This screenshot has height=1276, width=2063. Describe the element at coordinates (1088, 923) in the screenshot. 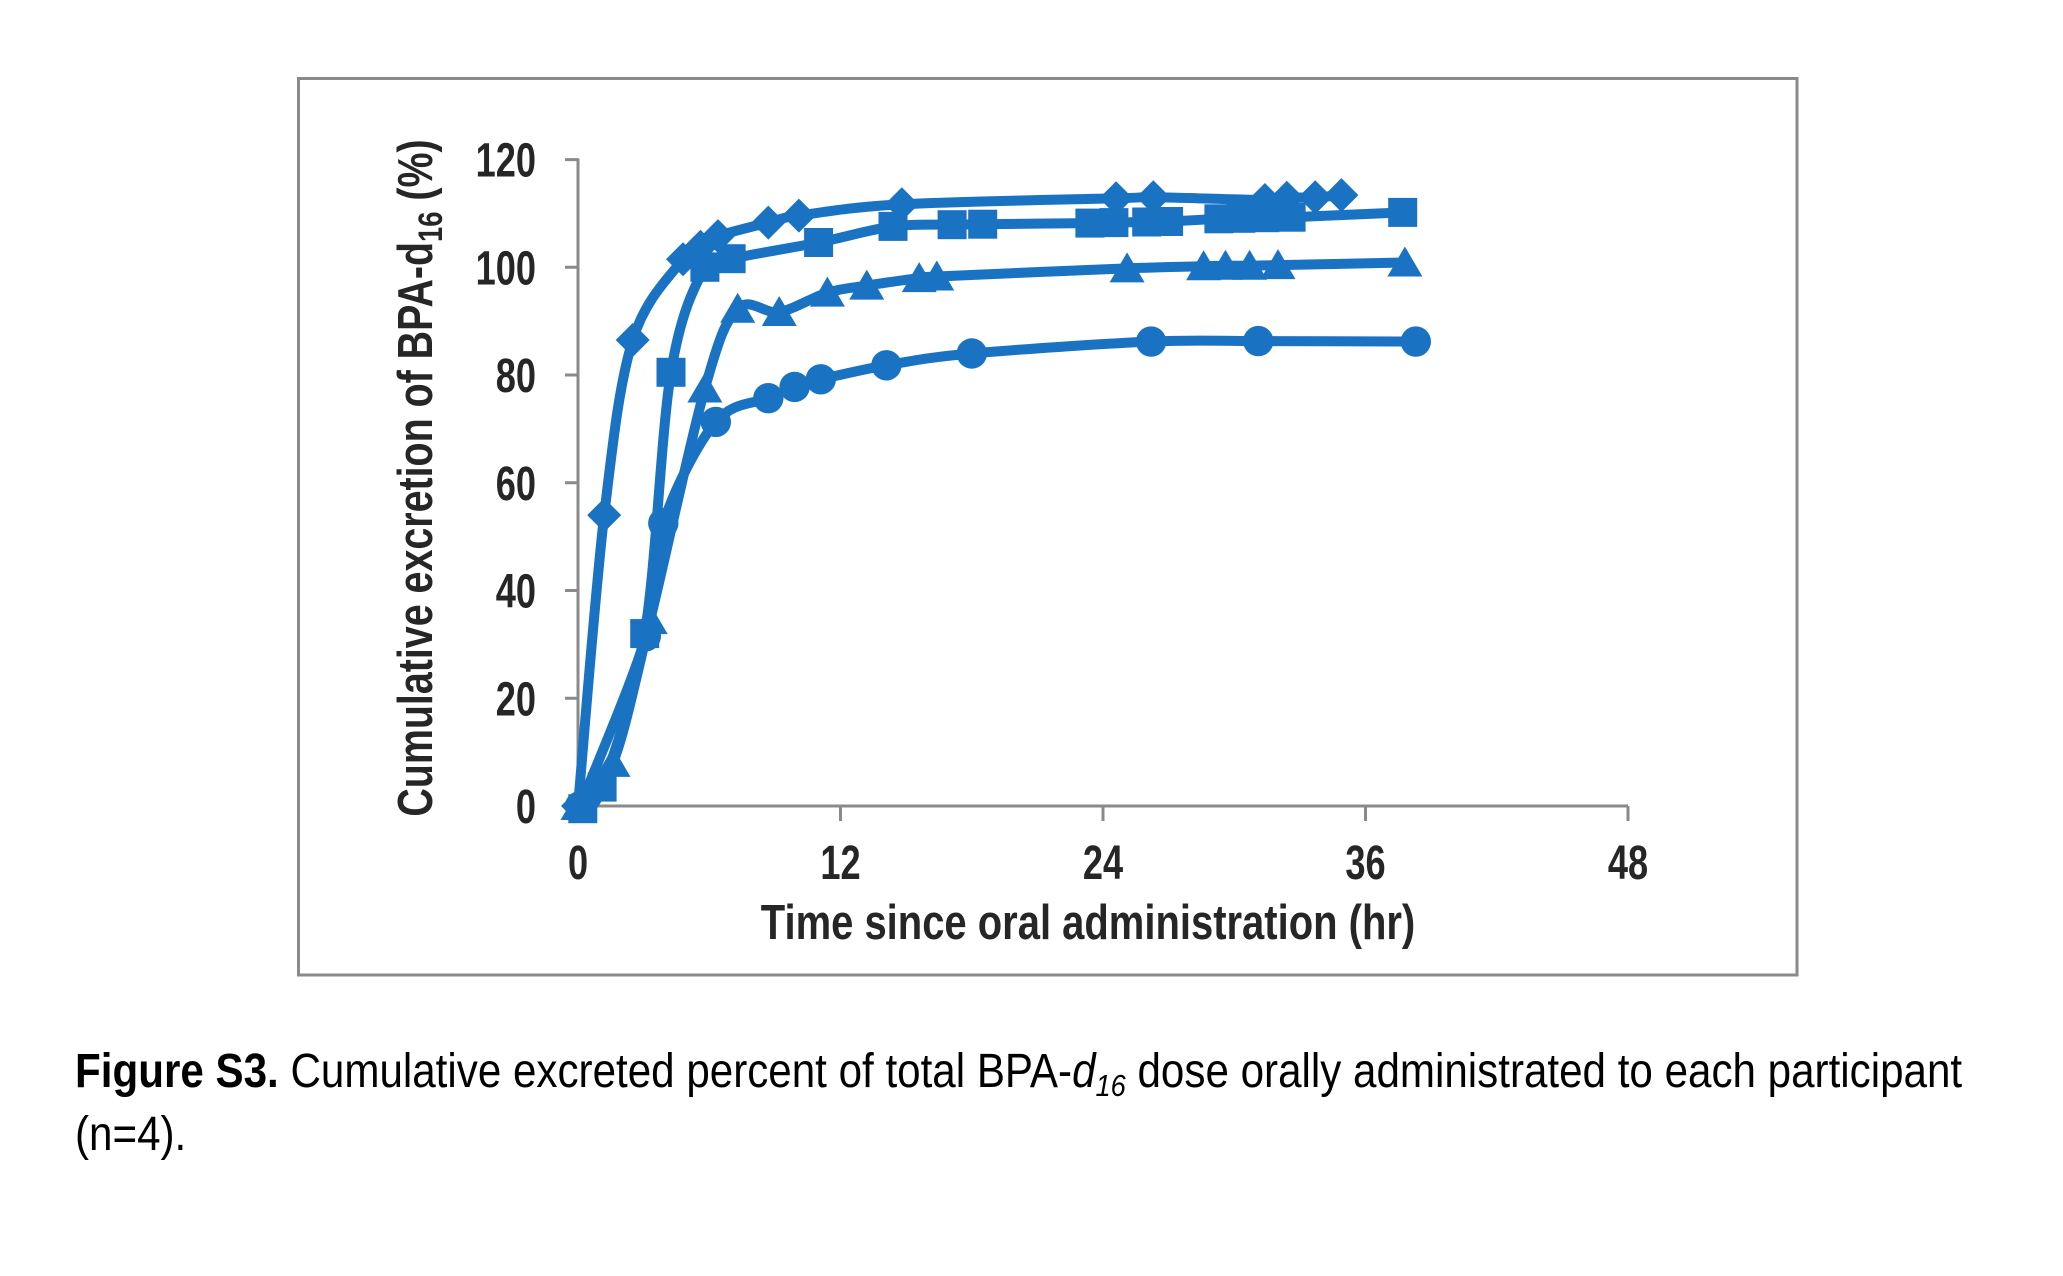

I see `svg-text:Time since oral administration: Time since oral administration (hr)` at that location.